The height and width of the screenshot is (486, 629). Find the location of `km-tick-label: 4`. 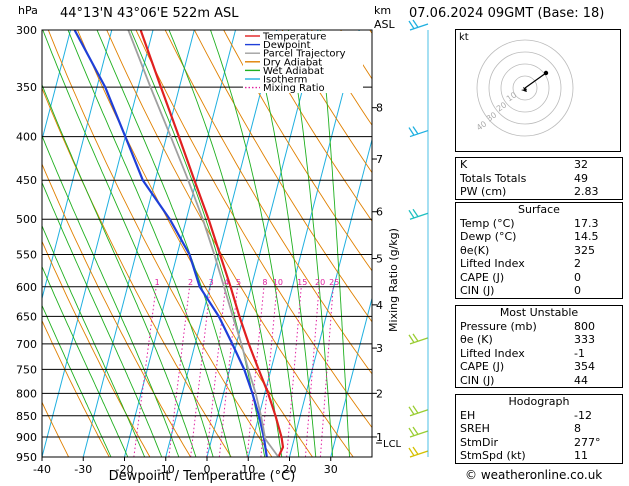

km-tick-label: 4 is located at coordinates (379, 305).